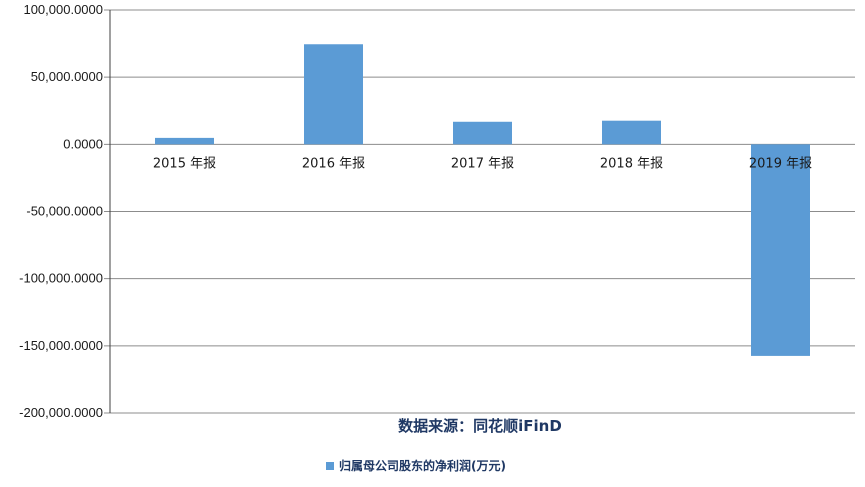  Describe the element at coordinates (63, 9) in the screenshot. I see `y-tick-label: 100,000.0000` at that location.